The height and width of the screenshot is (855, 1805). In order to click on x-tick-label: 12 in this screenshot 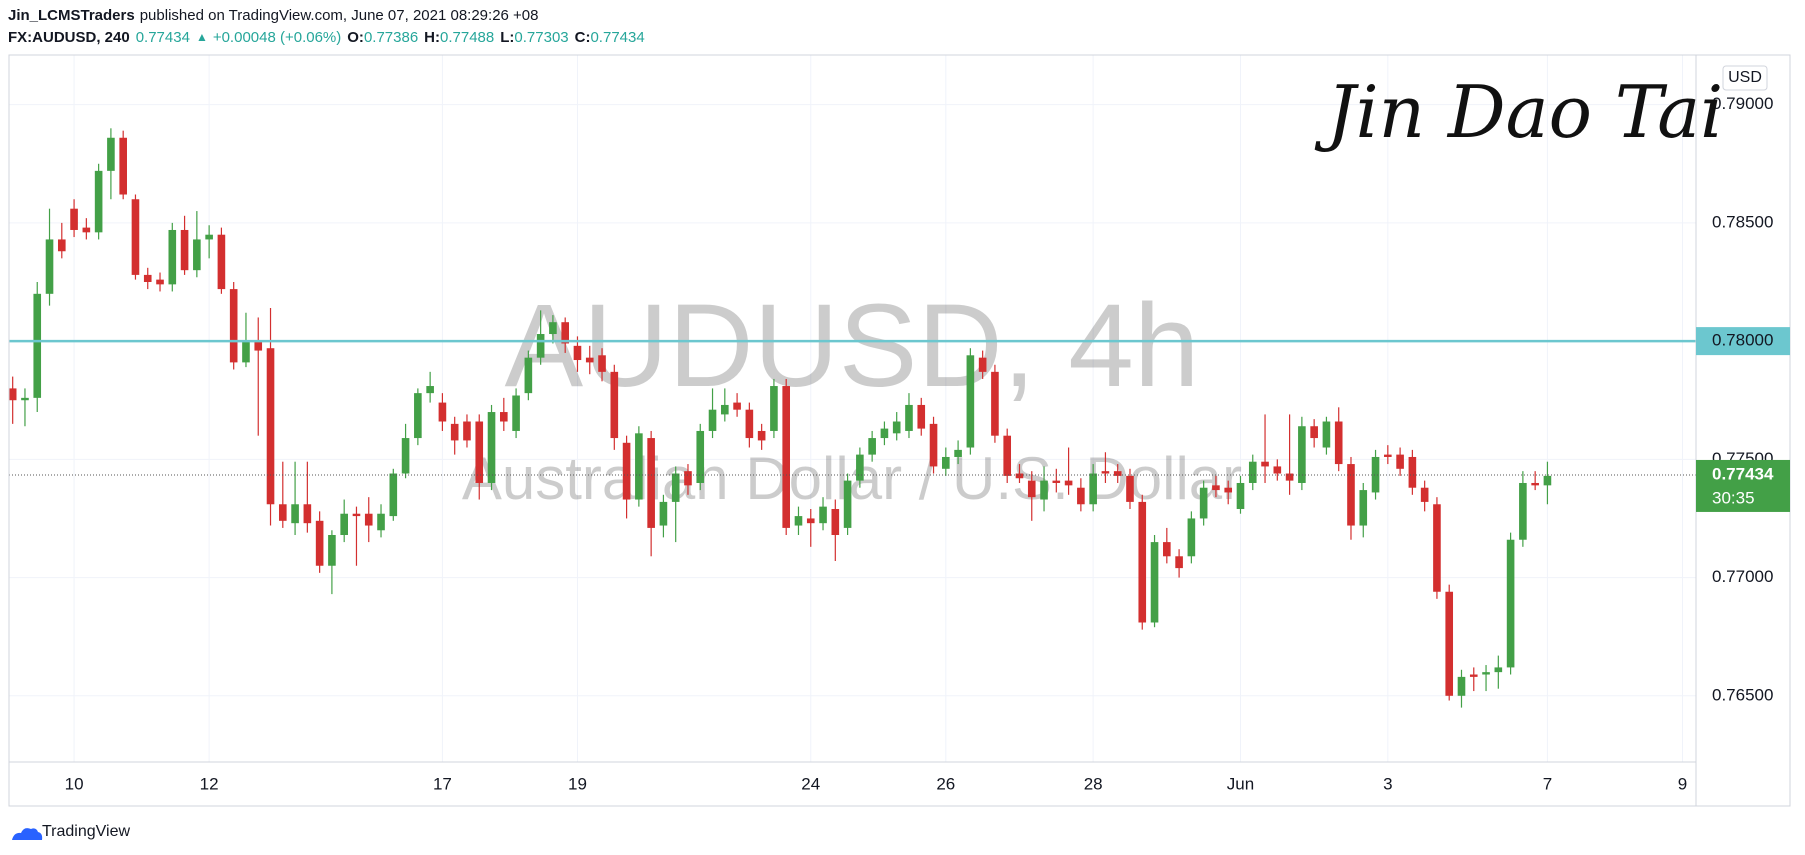, I will do `click(209, 783)`.